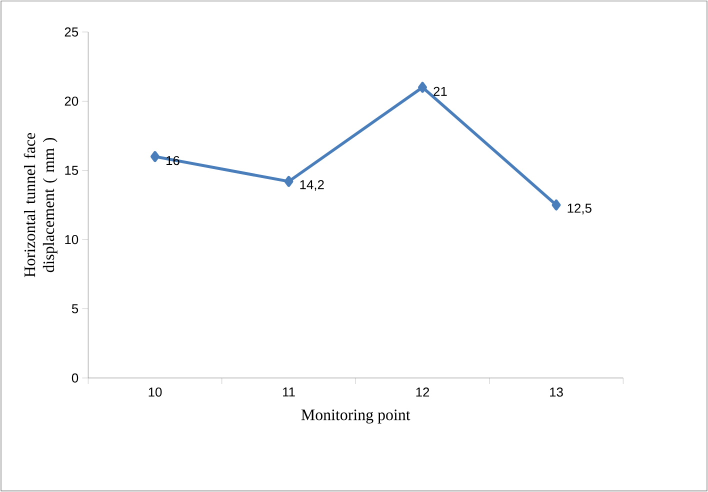 Image resolution: width=708 pixels, height=492 pixels. What do you see at coordinates (580, 209) in the screenshot?
I see `data-label: 12,5` at bounding box center [580, 209].